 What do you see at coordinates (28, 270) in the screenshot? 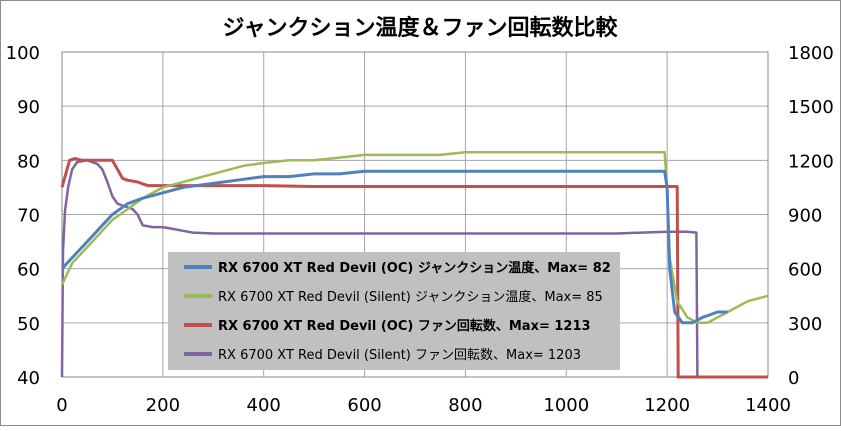
I see `y-left-tick-label: 60` at bounding box center [28, 270].